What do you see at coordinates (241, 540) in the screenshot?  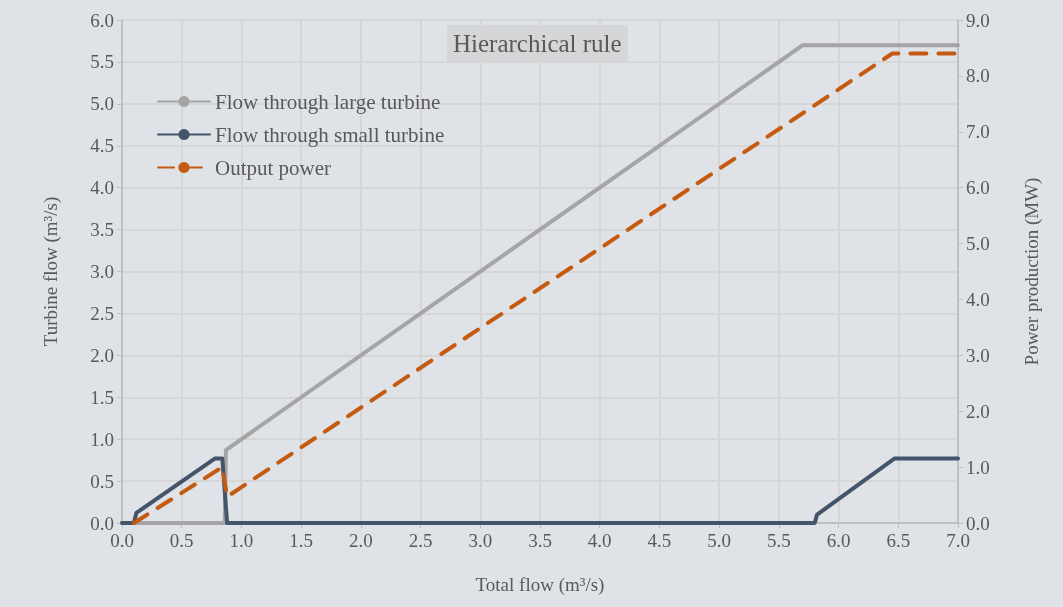 I see `x-tick-label: 1.0` at bounding box center [241, 540].